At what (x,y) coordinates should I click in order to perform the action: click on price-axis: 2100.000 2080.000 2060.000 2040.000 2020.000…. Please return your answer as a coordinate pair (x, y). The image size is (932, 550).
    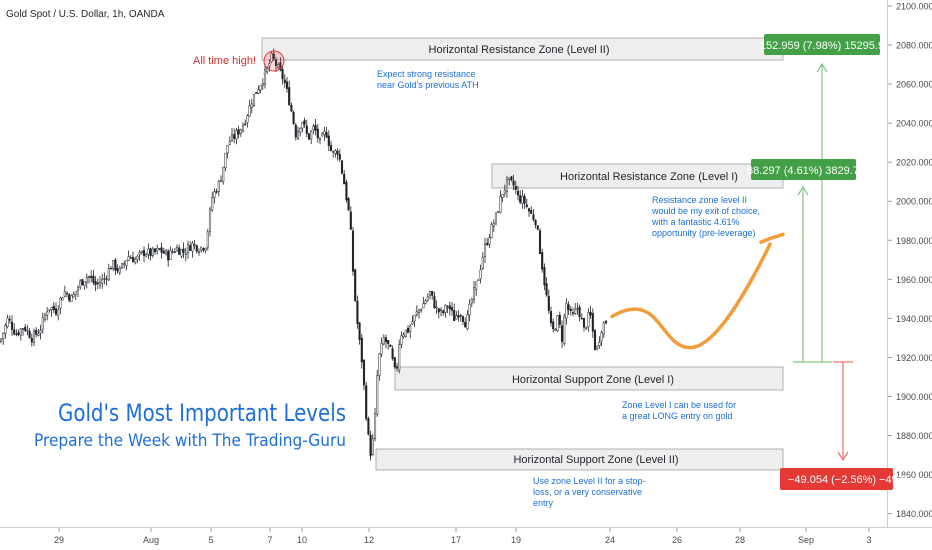
    Looking at the image, I should click on (910, 261).